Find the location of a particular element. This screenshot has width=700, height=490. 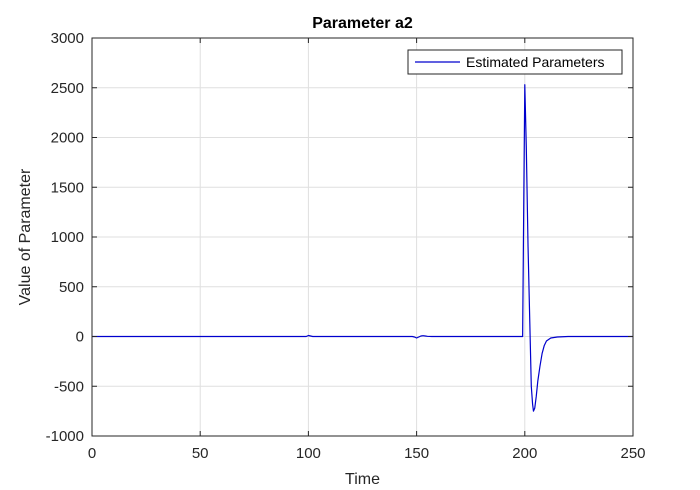

y-tick-label: 1000 is located at coordinates (67, 237).